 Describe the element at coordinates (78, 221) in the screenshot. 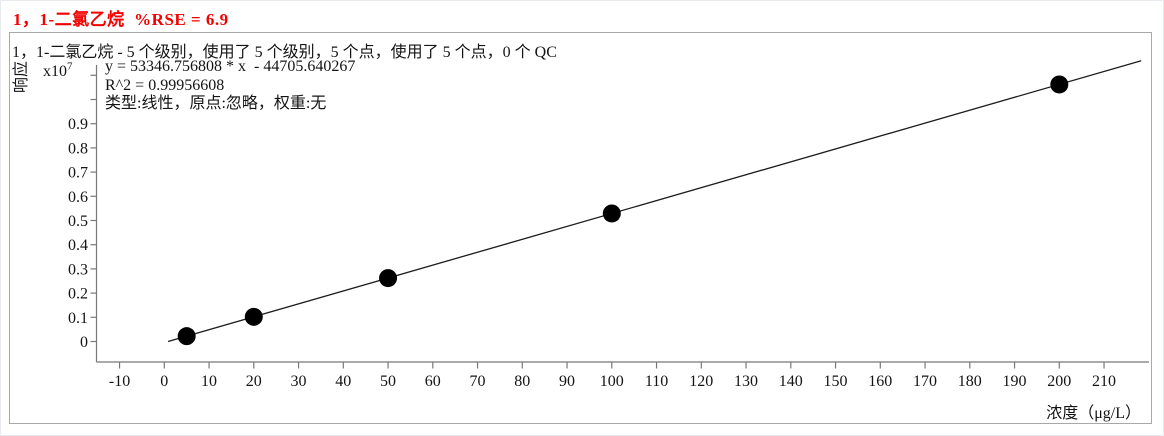

I see `y-tick-label: 0.5` at that location.